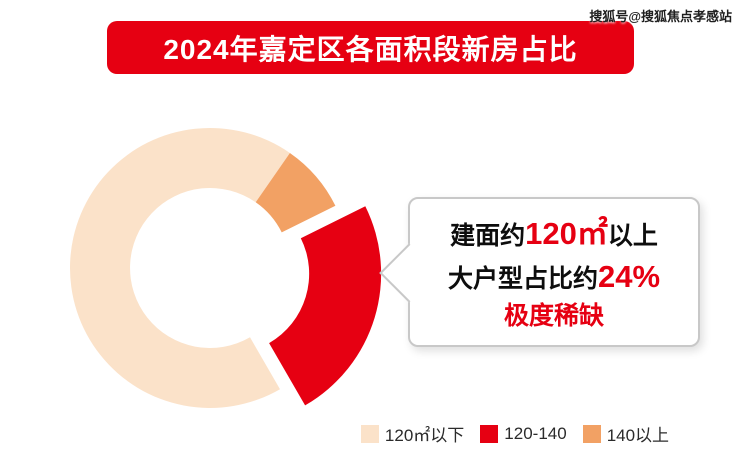 The width and height of the screenshot is (740, 471). I want to click on watermark-text: 搜狐号@搜狐焦点孝感站, so click(660, 16).